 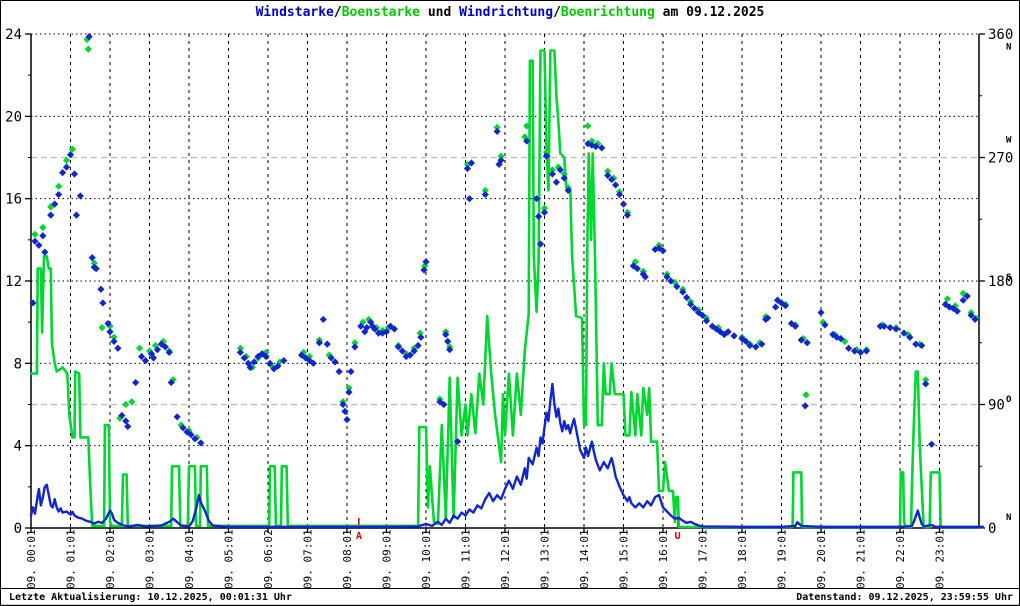 What do you see at coordinates (782, 559) in the screenshot?
I see `x-tick-label: 09. 19:01` at bounding box center [782, 559].